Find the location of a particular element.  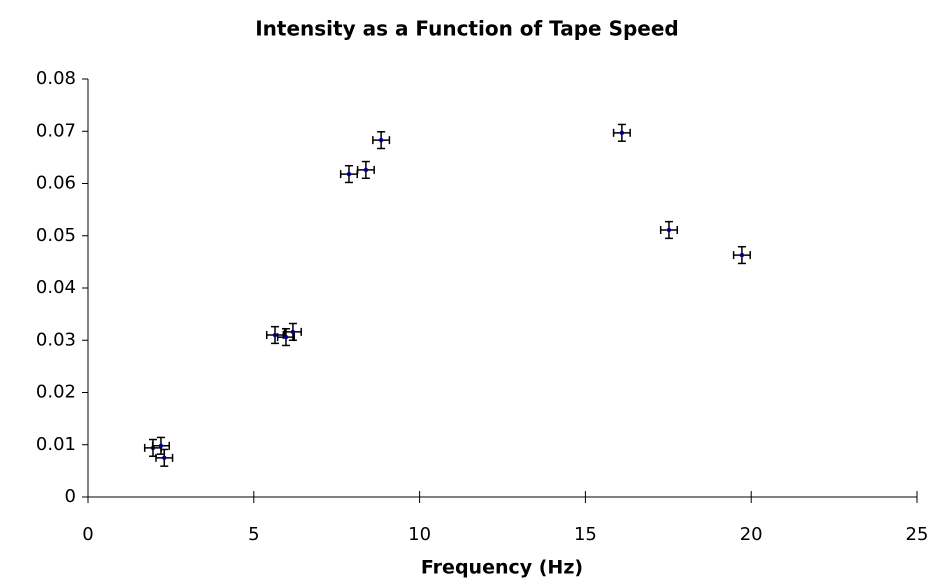

x-tick-label: 20 is located at coordinates (751, 534).